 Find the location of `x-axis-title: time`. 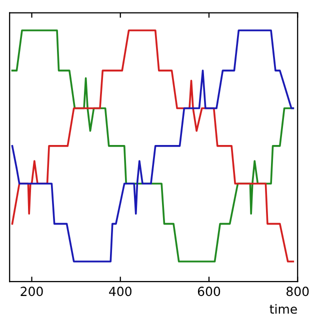

x-axis-title: time is located at coordinates (283, 309).